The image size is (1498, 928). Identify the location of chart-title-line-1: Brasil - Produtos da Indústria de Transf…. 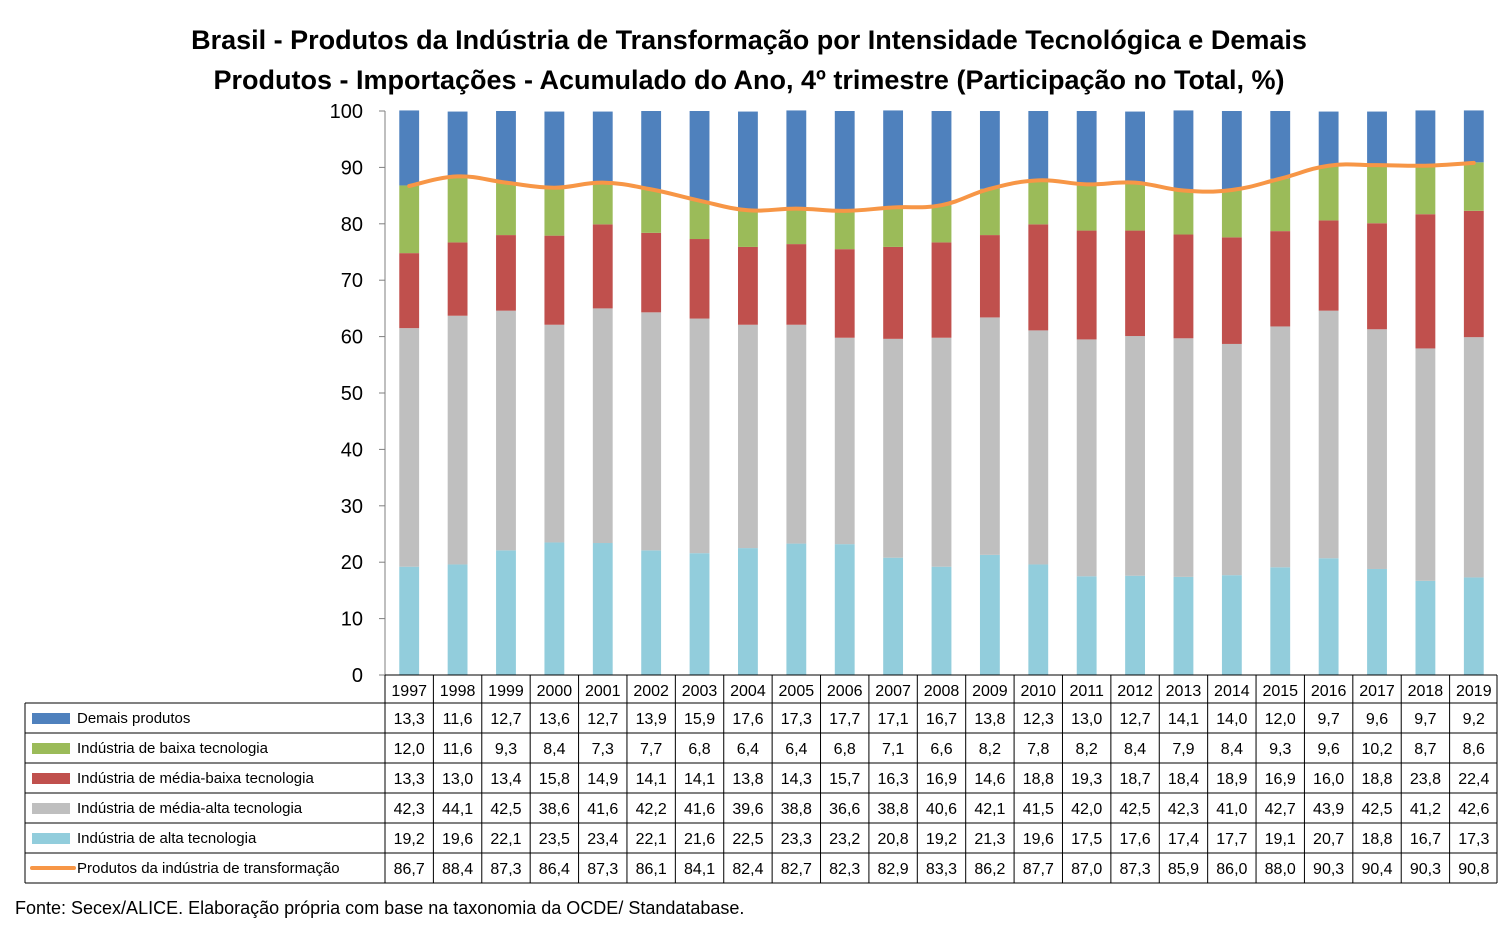
(749, 40).